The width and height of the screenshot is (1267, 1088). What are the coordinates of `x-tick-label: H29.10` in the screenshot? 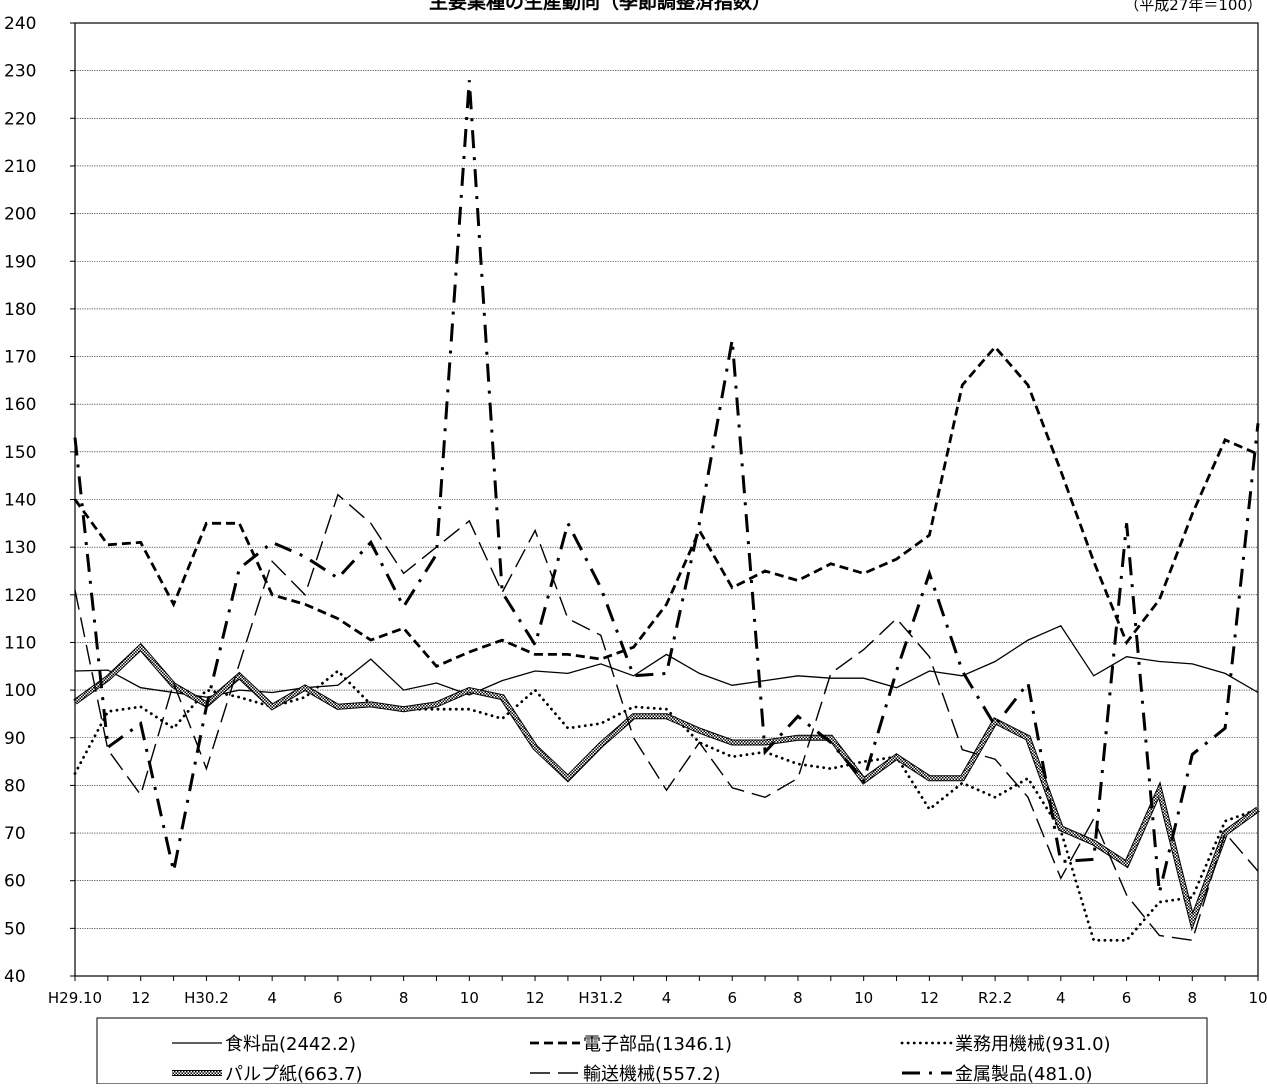 It's located at (75, 998).